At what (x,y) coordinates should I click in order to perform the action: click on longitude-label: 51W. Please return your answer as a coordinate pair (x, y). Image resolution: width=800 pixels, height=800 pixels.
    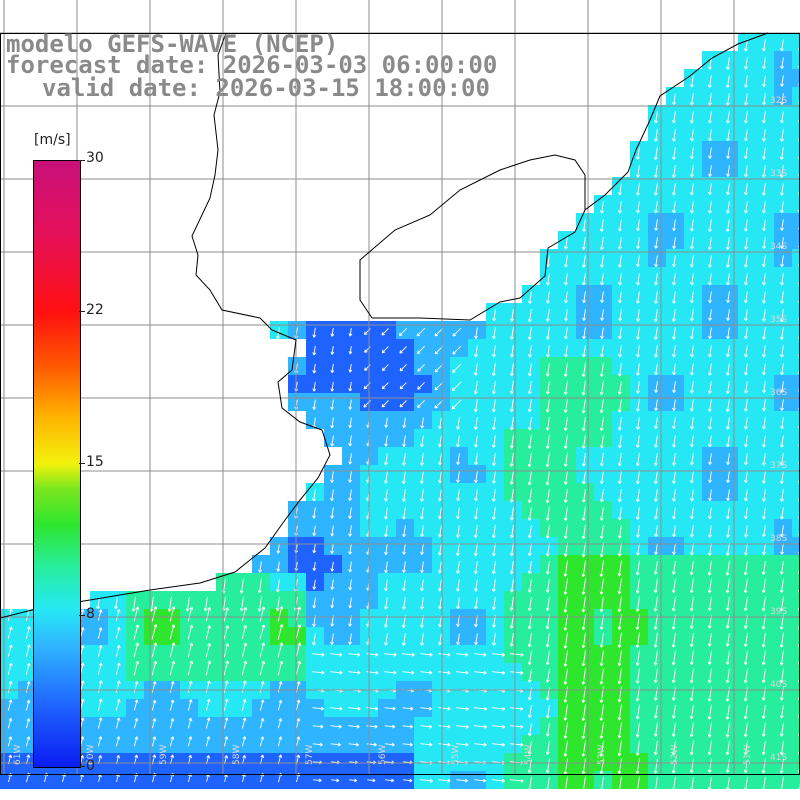
    Looking at the image, I should click on (748, 755).